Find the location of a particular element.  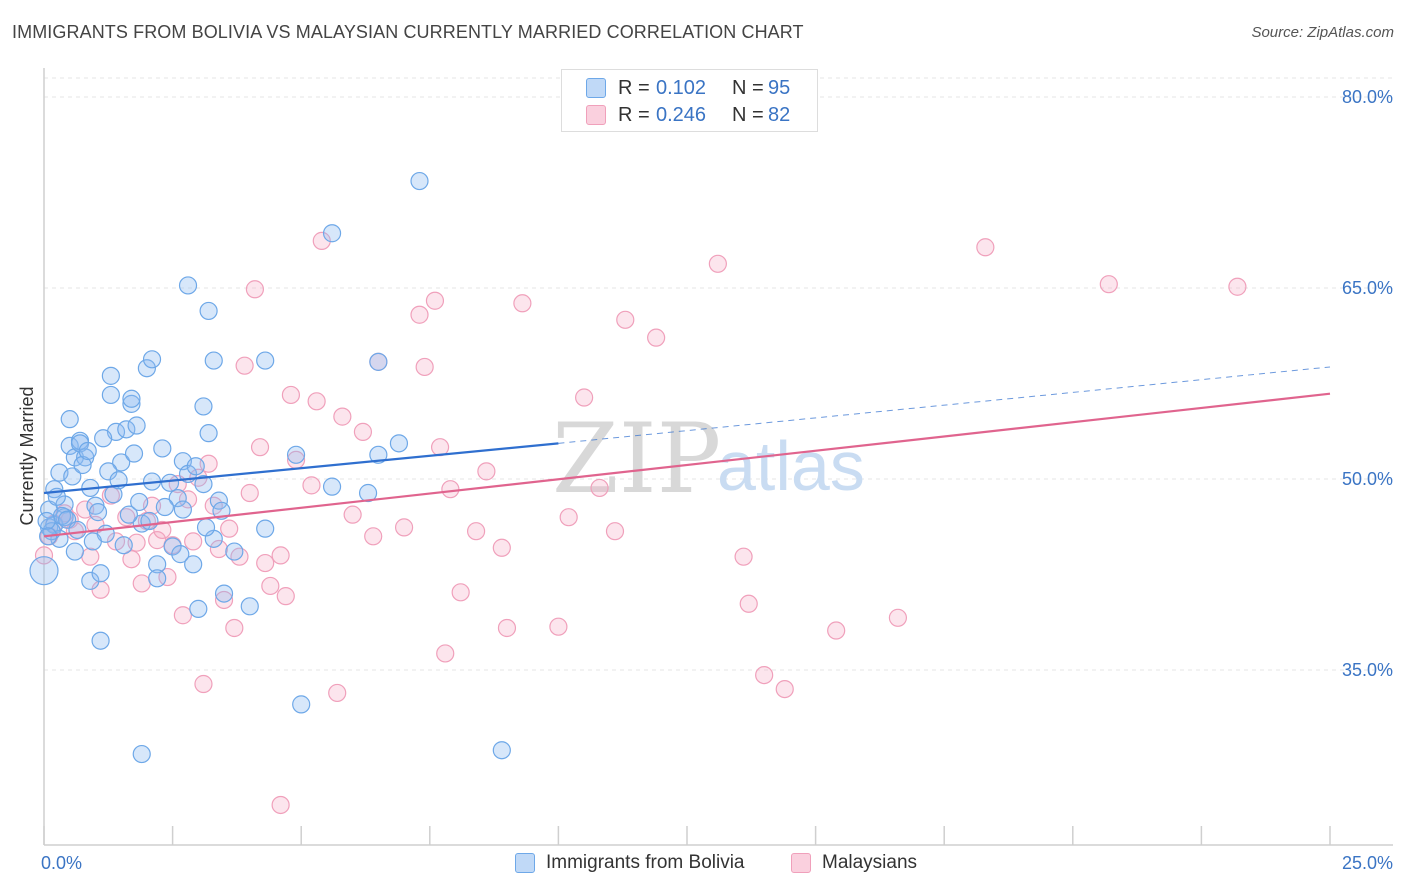

series-legend-label-malaysians: Malaysians is located at coordinates (870, 862).